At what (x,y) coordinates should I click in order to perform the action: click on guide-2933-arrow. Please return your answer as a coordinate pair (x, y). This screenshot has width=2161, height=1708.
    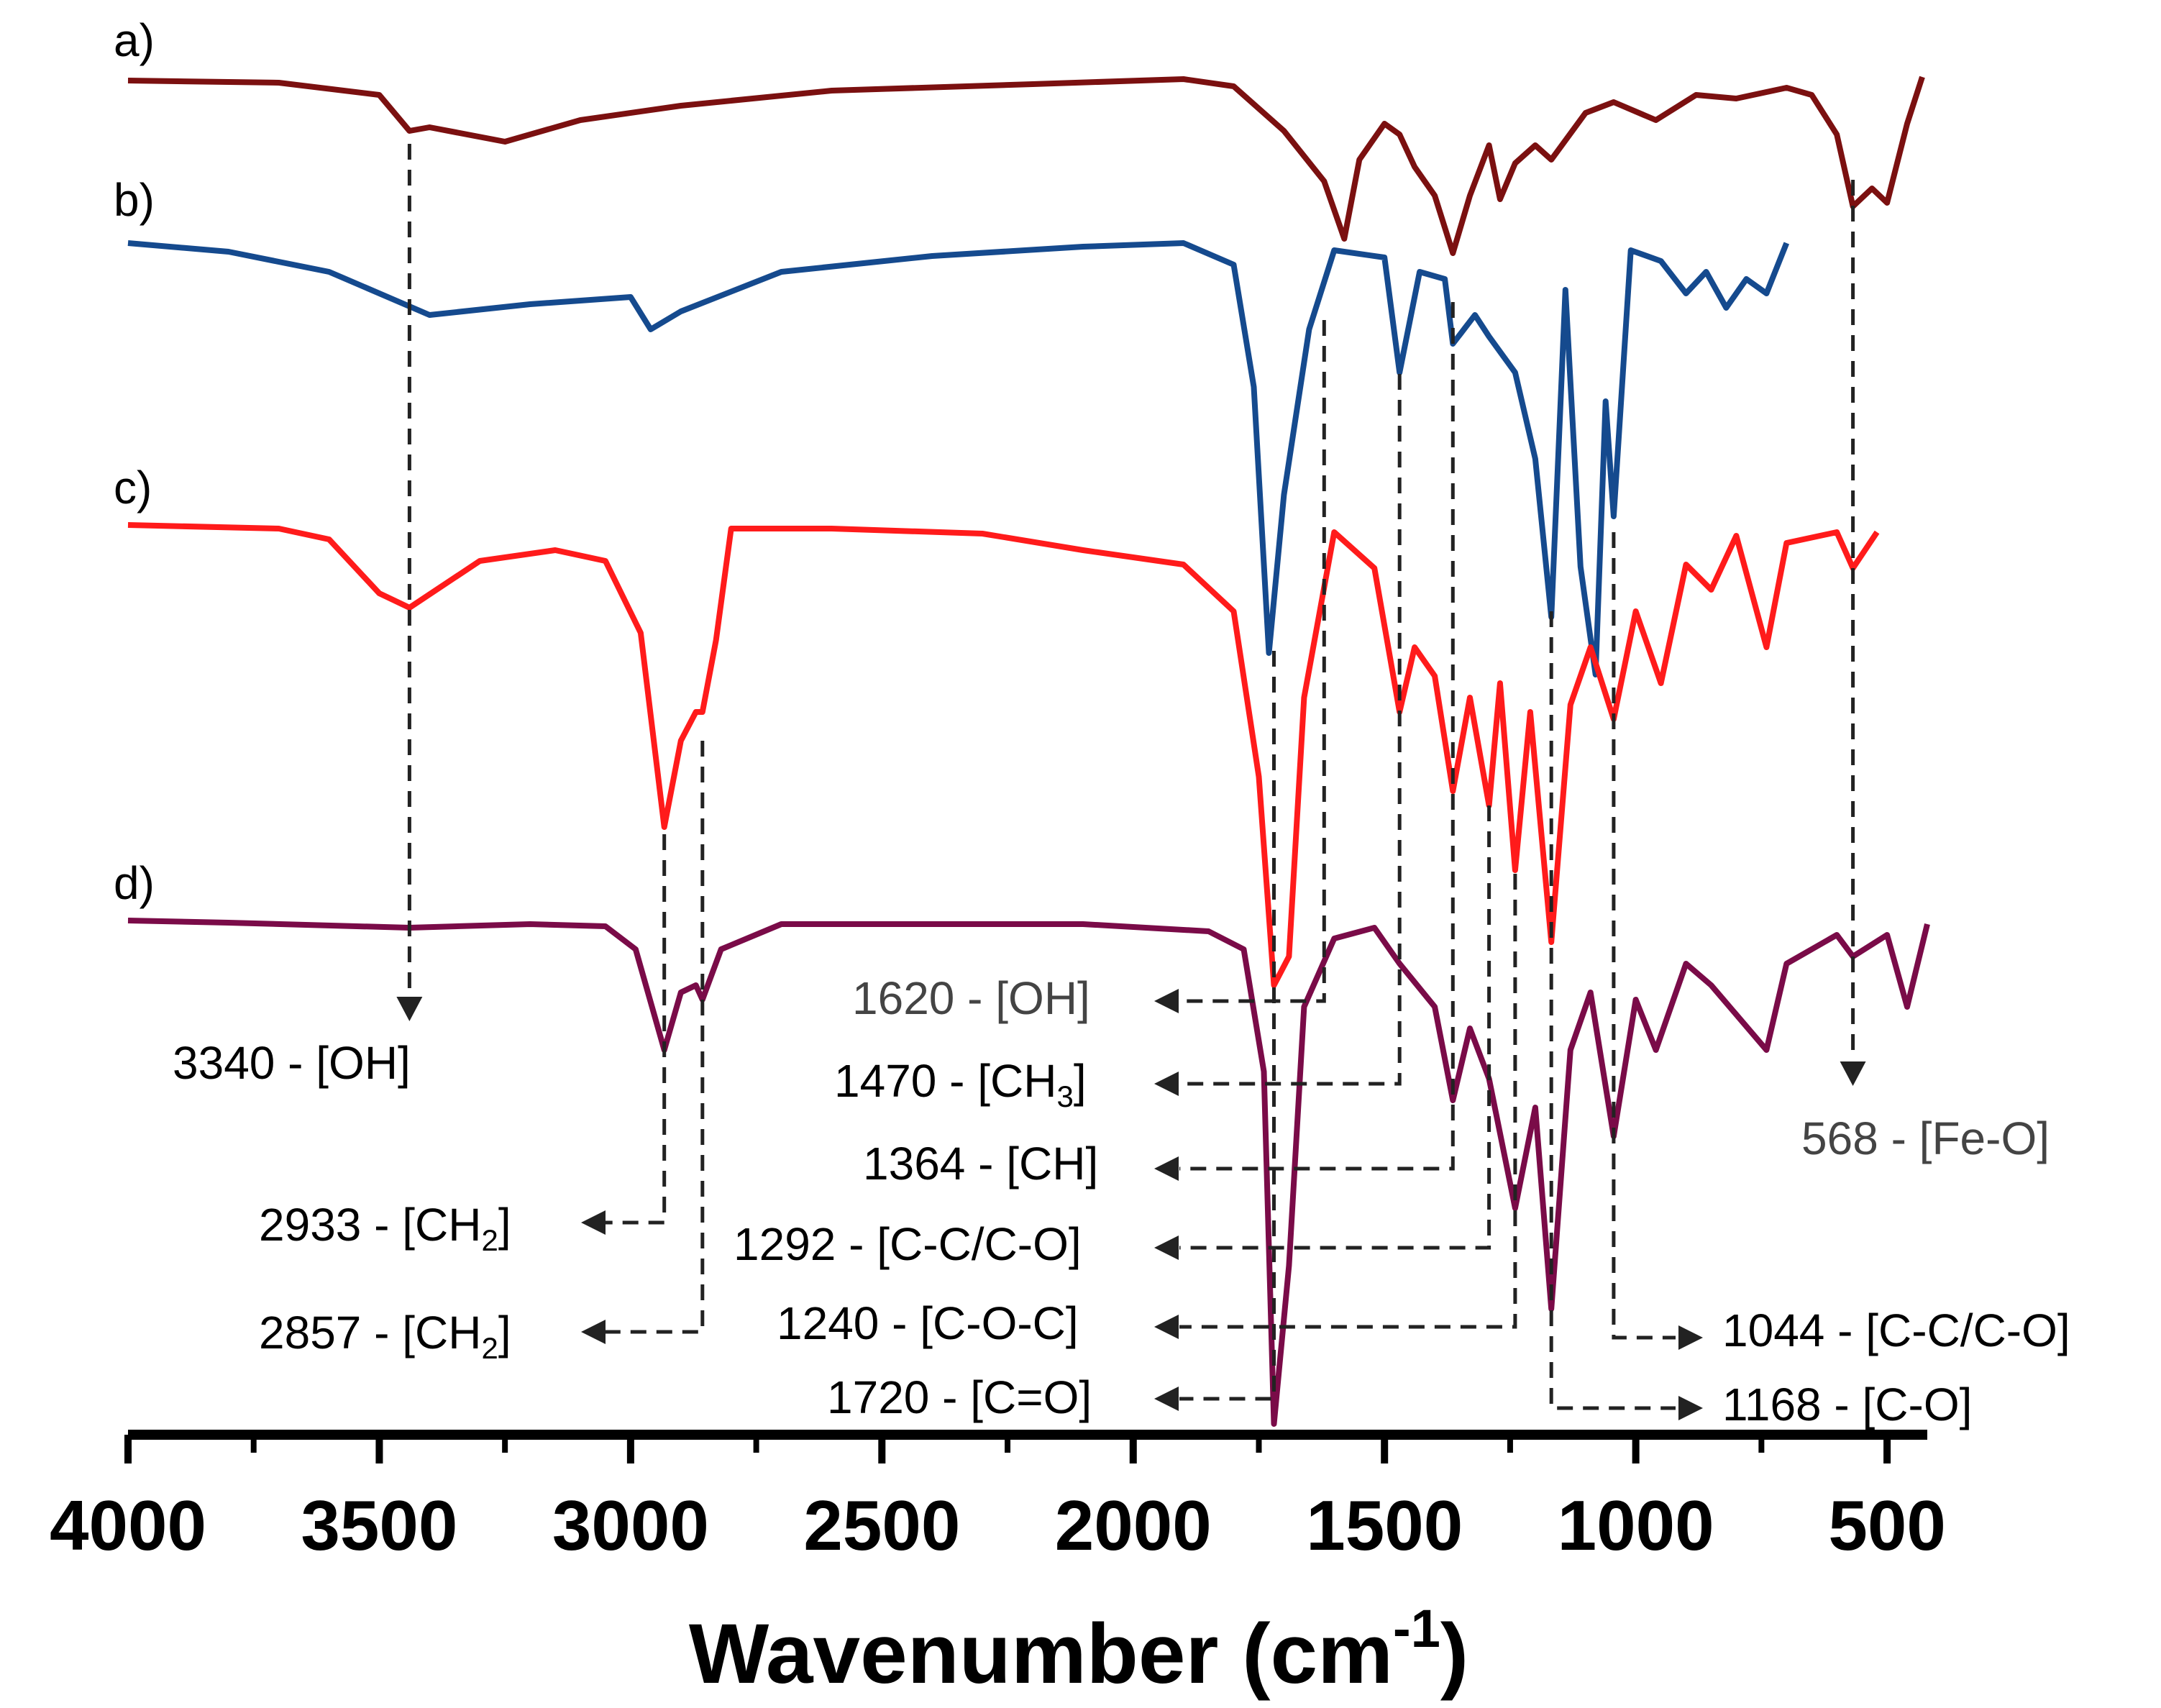
    Looking at the image, I should click on (593, 1222).